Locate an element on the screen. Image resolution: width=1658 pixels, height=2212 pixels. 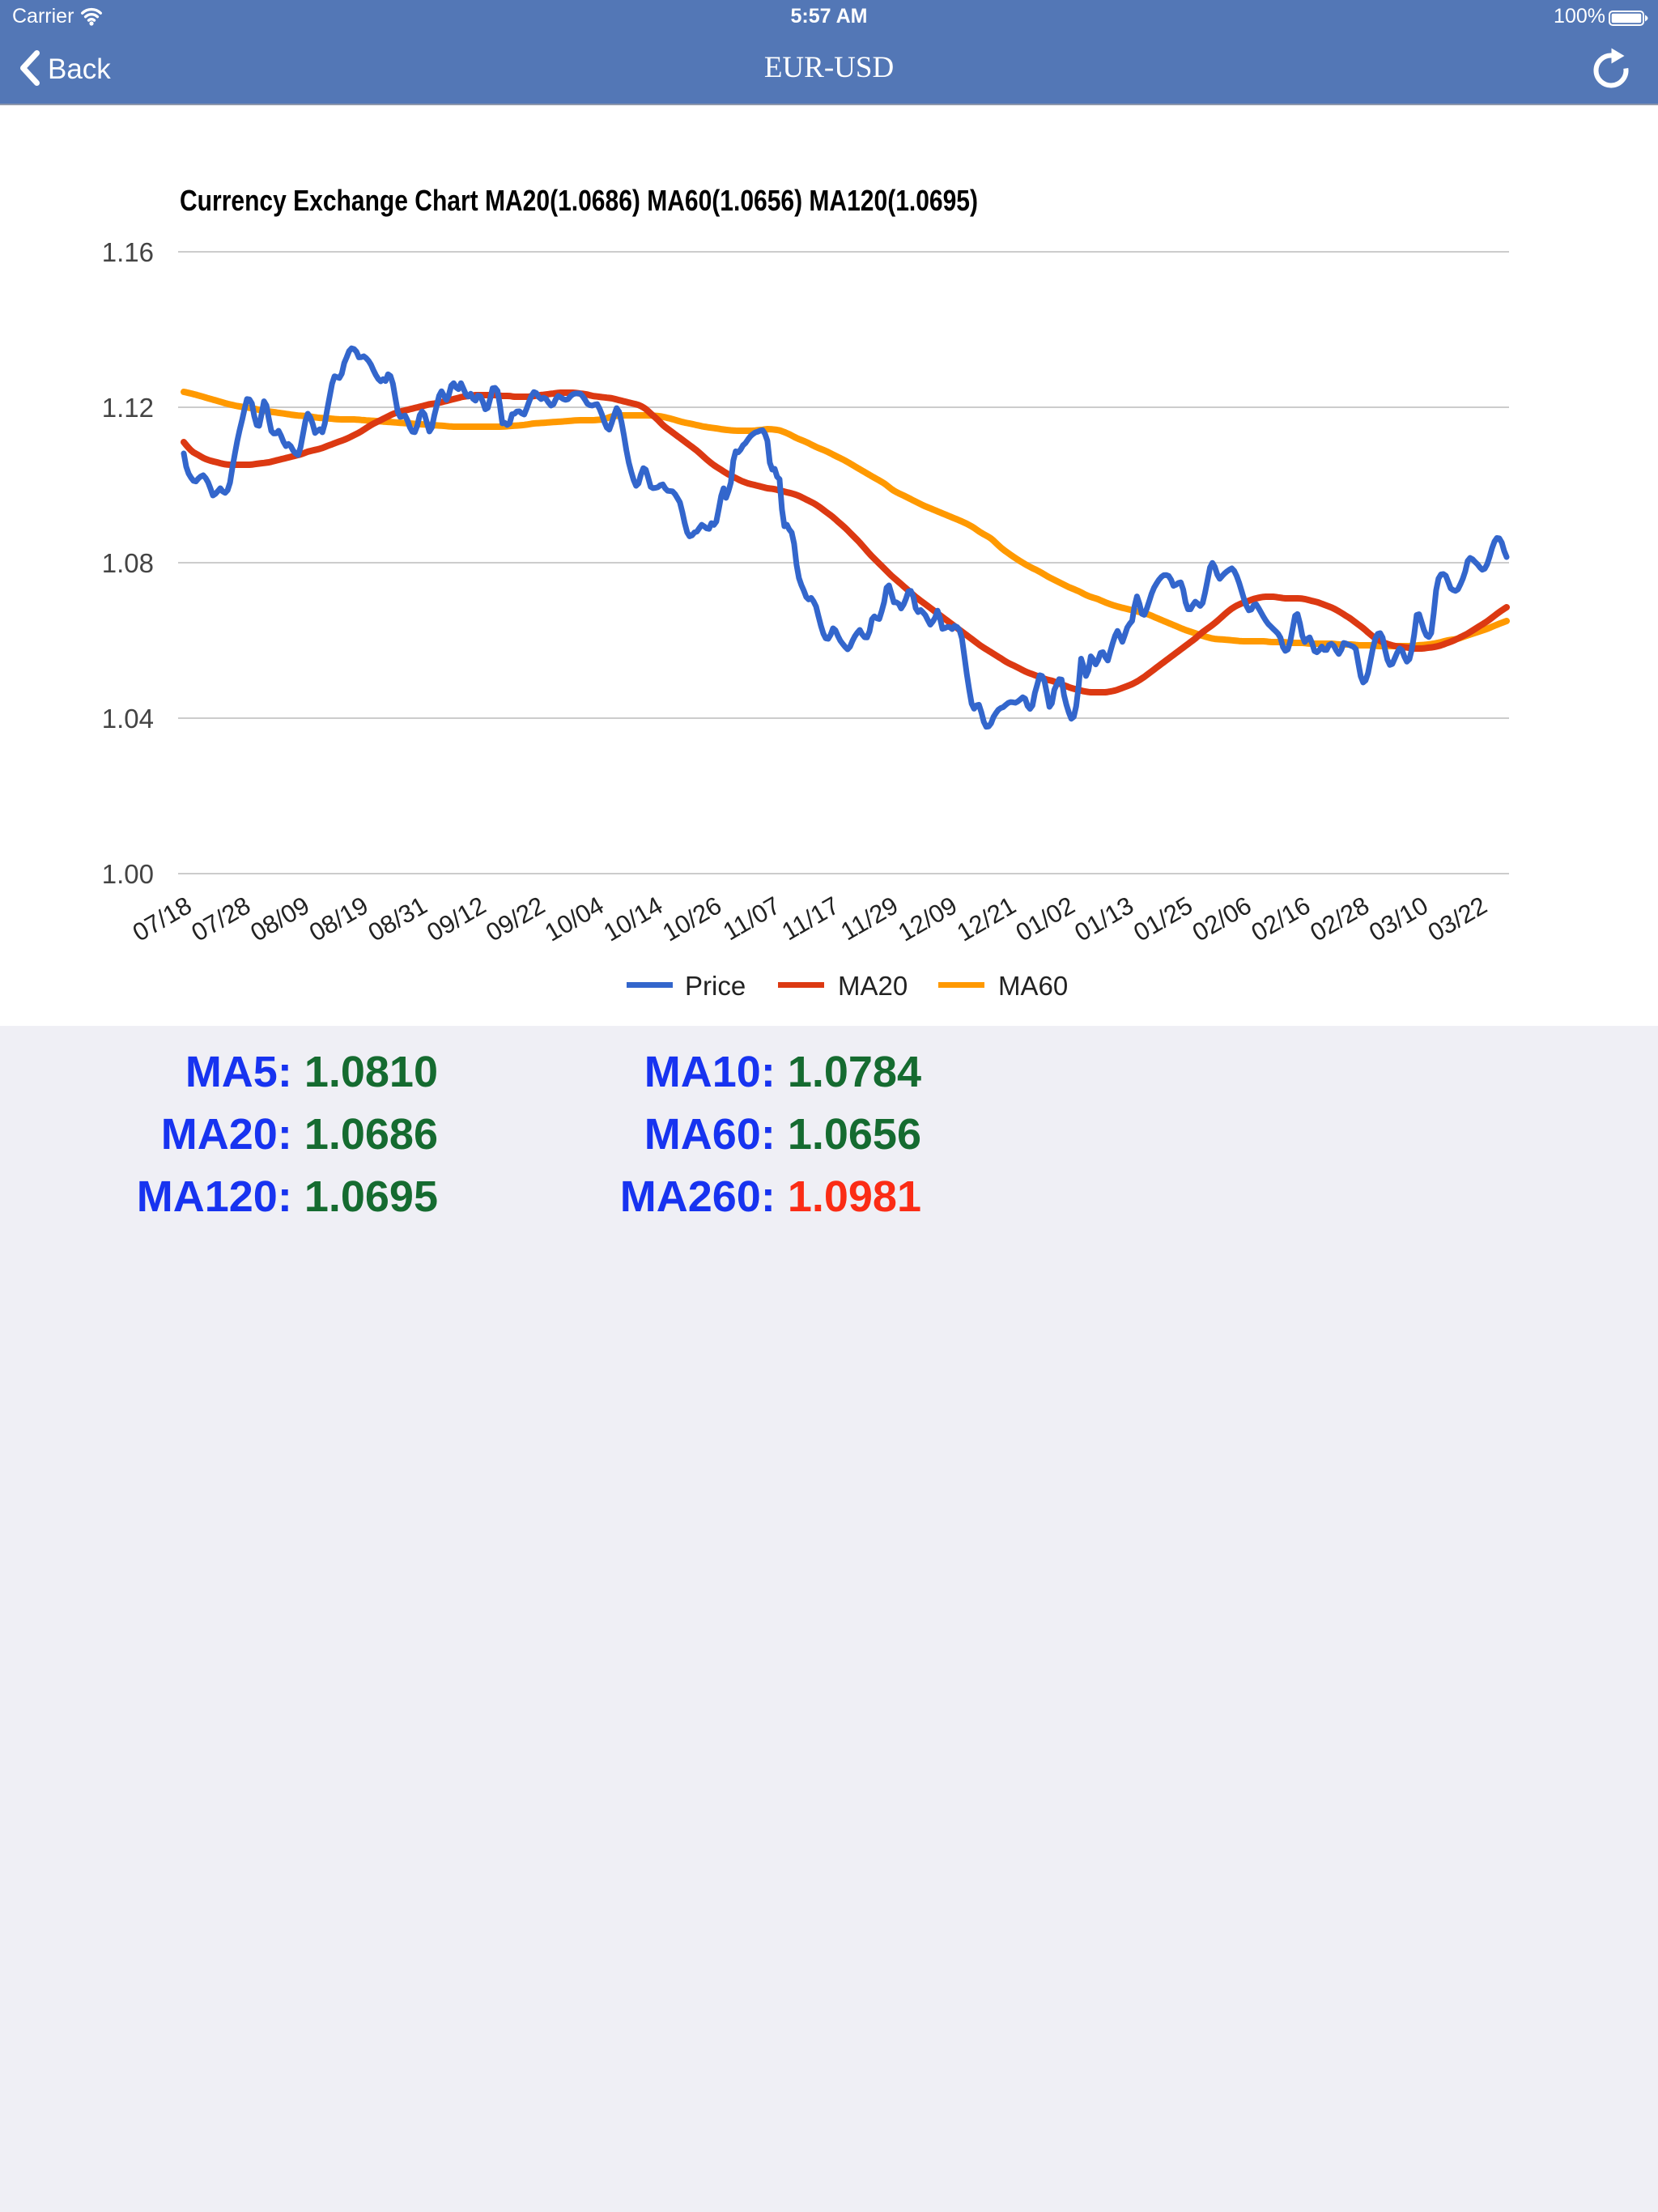
svg-text: 02/06 is located at coordinates (1222, 919).